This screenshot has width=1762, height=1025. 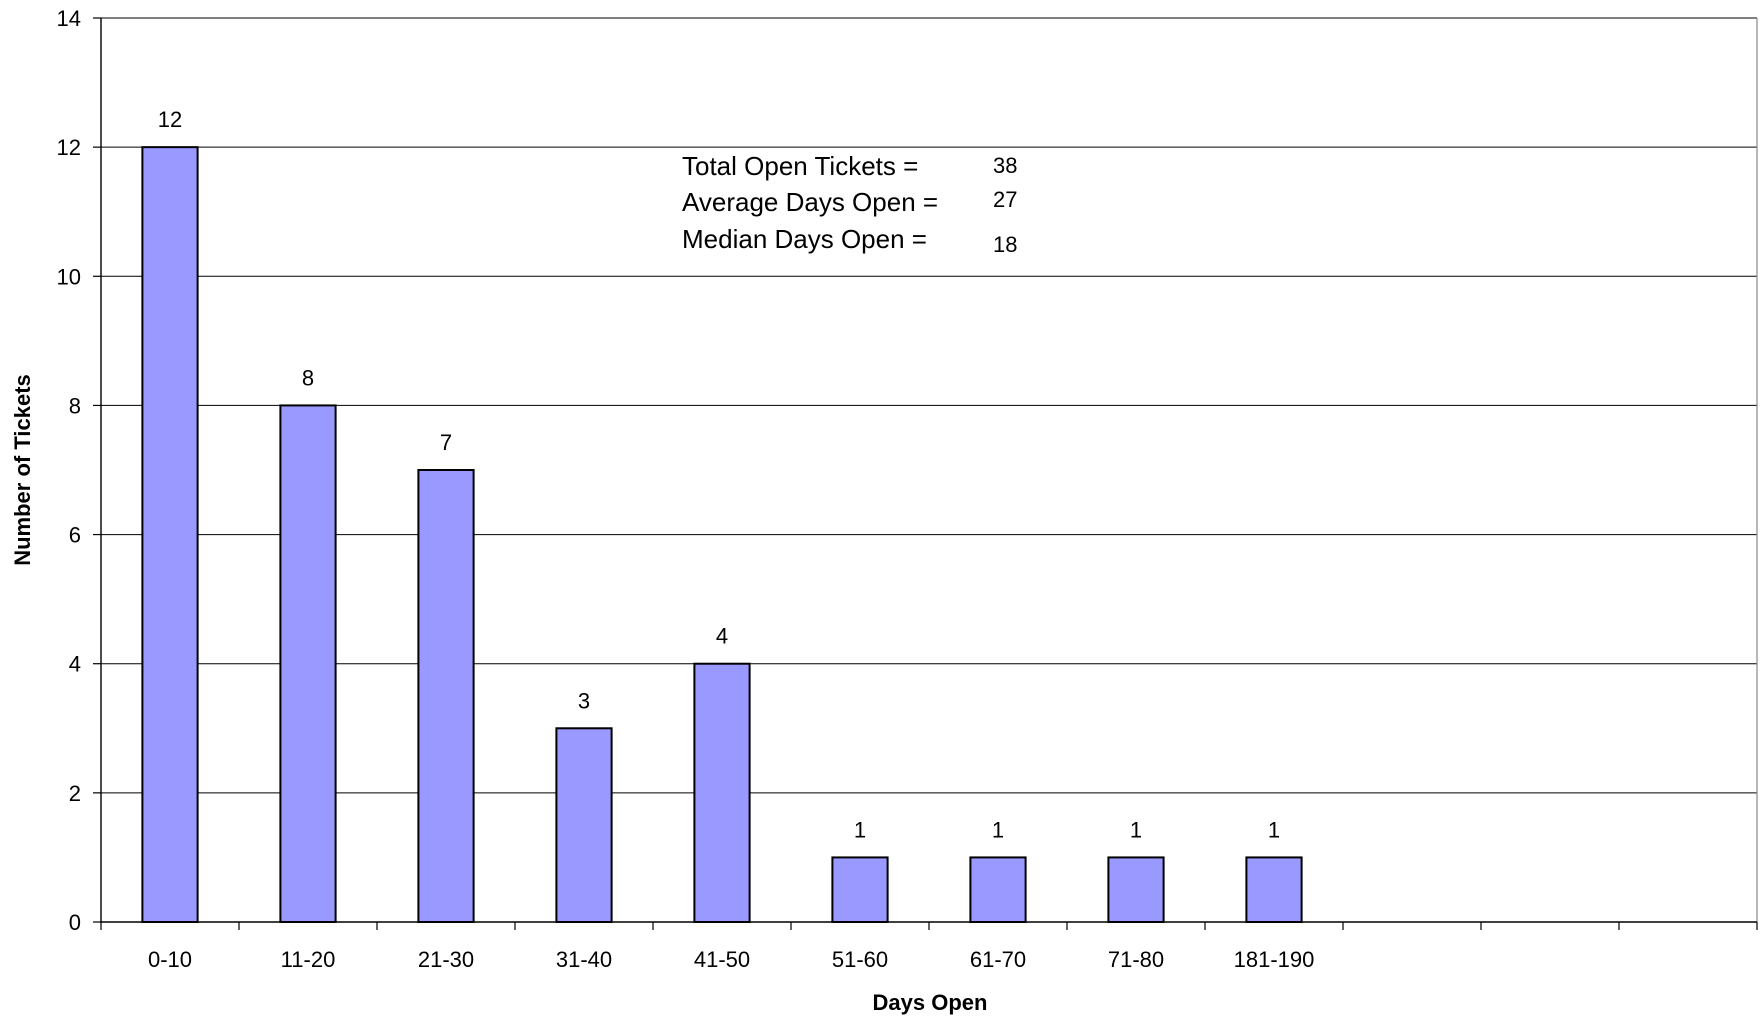 I want to click on x-tick-label: 41-50, so click(x=722, y=959).